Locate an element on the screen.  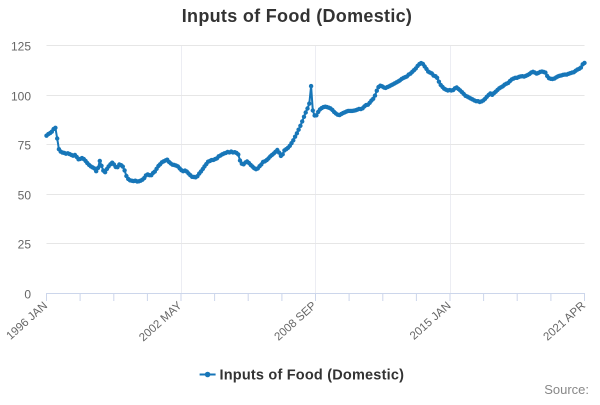
svg-text: 100 is located at coordinates (21, 97).